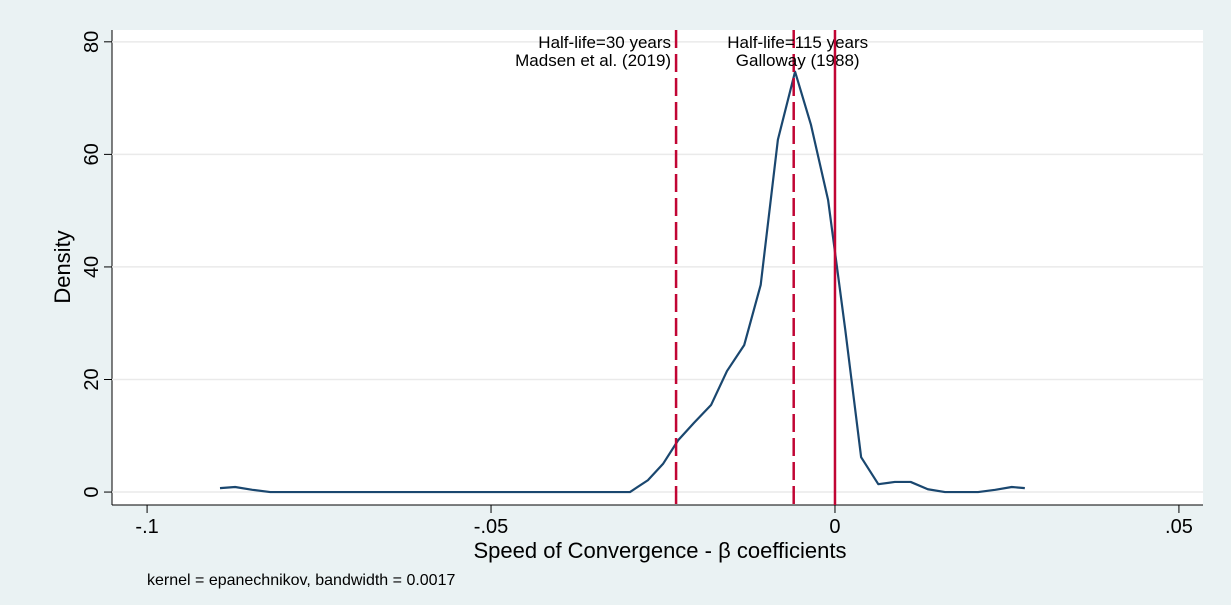  What do you see at coordinates (92, 42) in the screenshot?
I see `y-tick-label: 80` at bounding box center [92, 42].